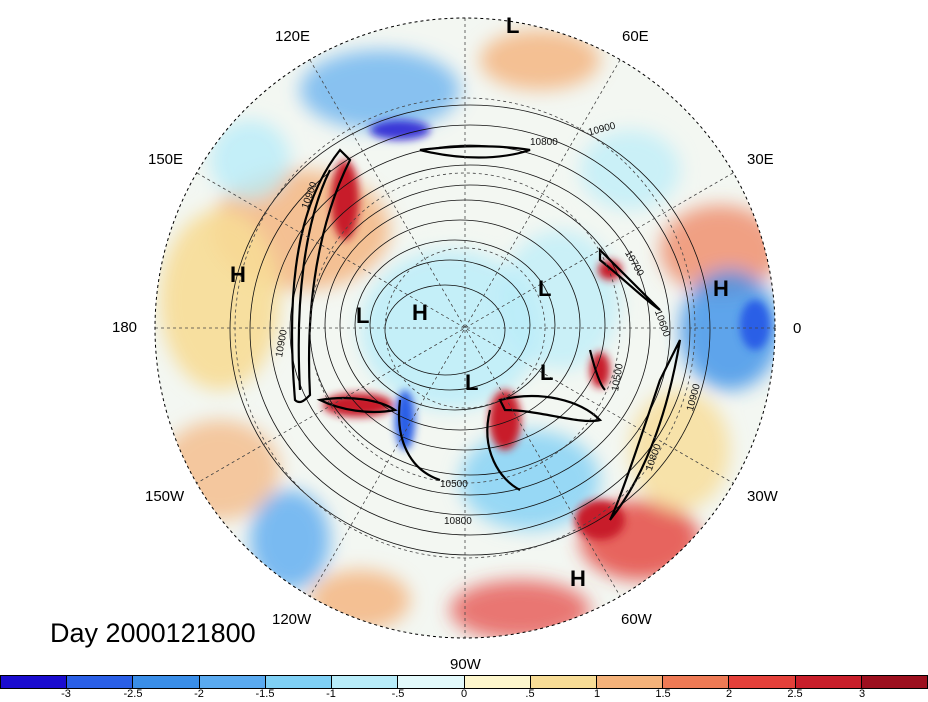 This screenshot has height=702, width=928. Describe the element at coordinates (663, 694) in the screenshot. I see `colorbar-tick-label: 1.5` at that location.